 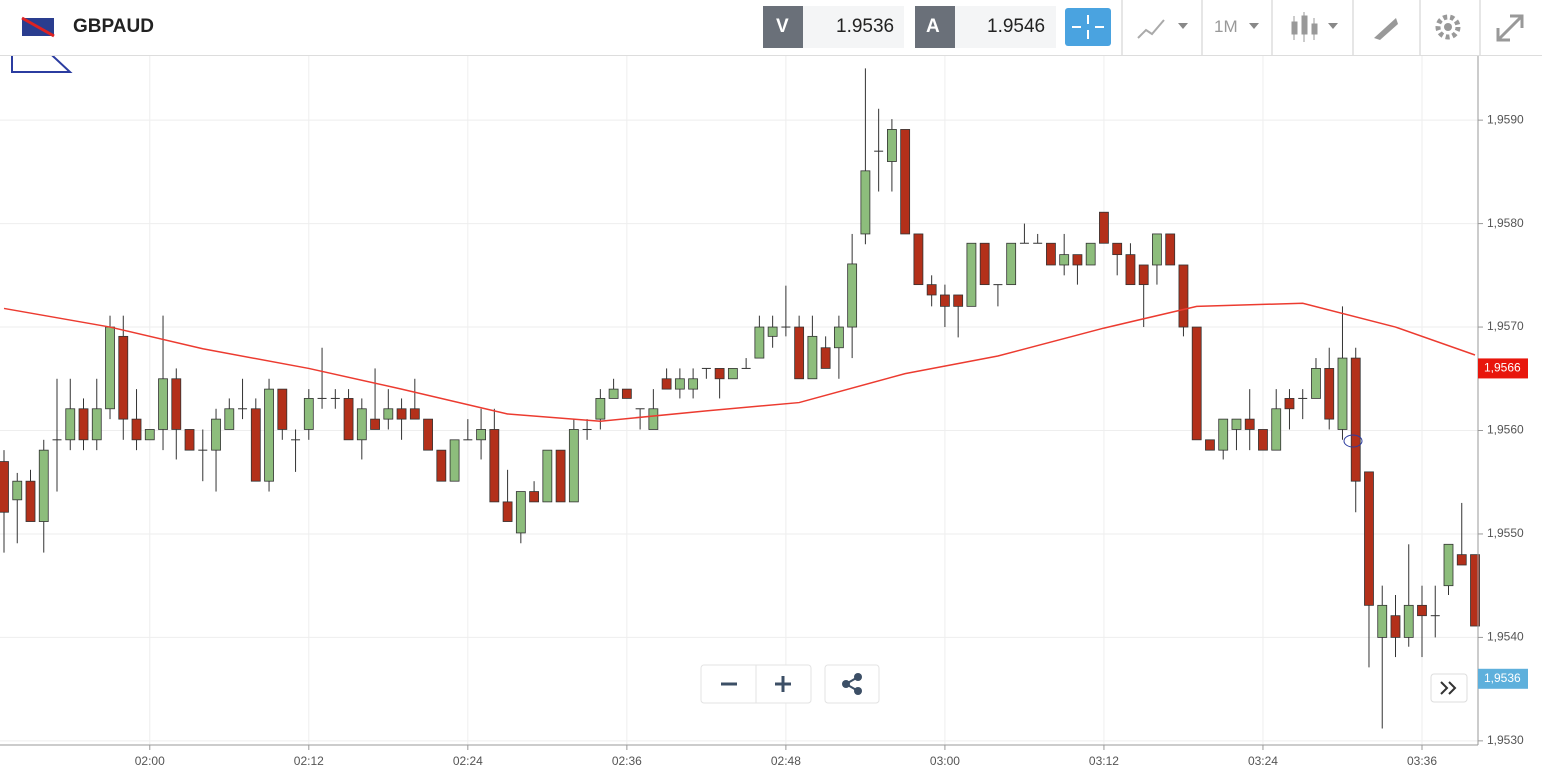 I want to click on price-tag-label: 1,9536, so click(x=1502, y=678).